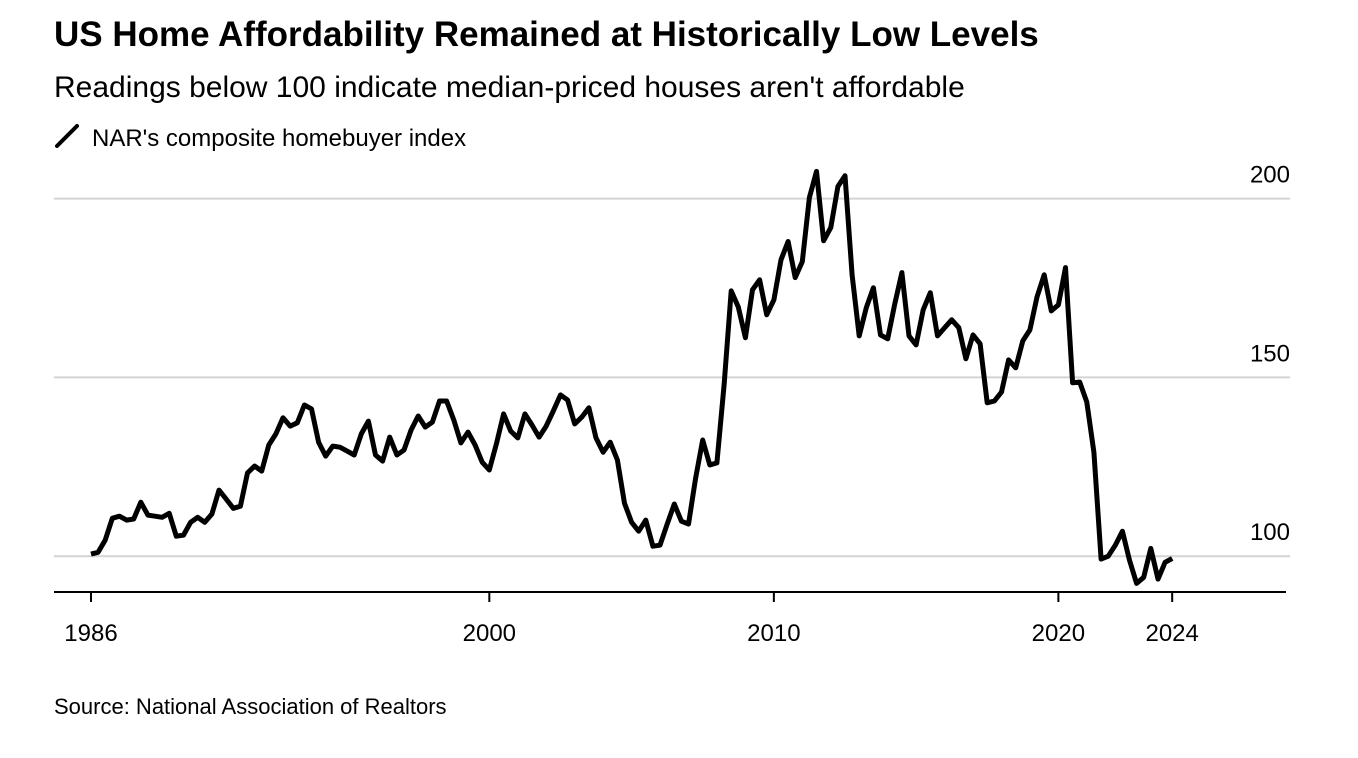  I want to click on legend-swatch, so click(67, 136).